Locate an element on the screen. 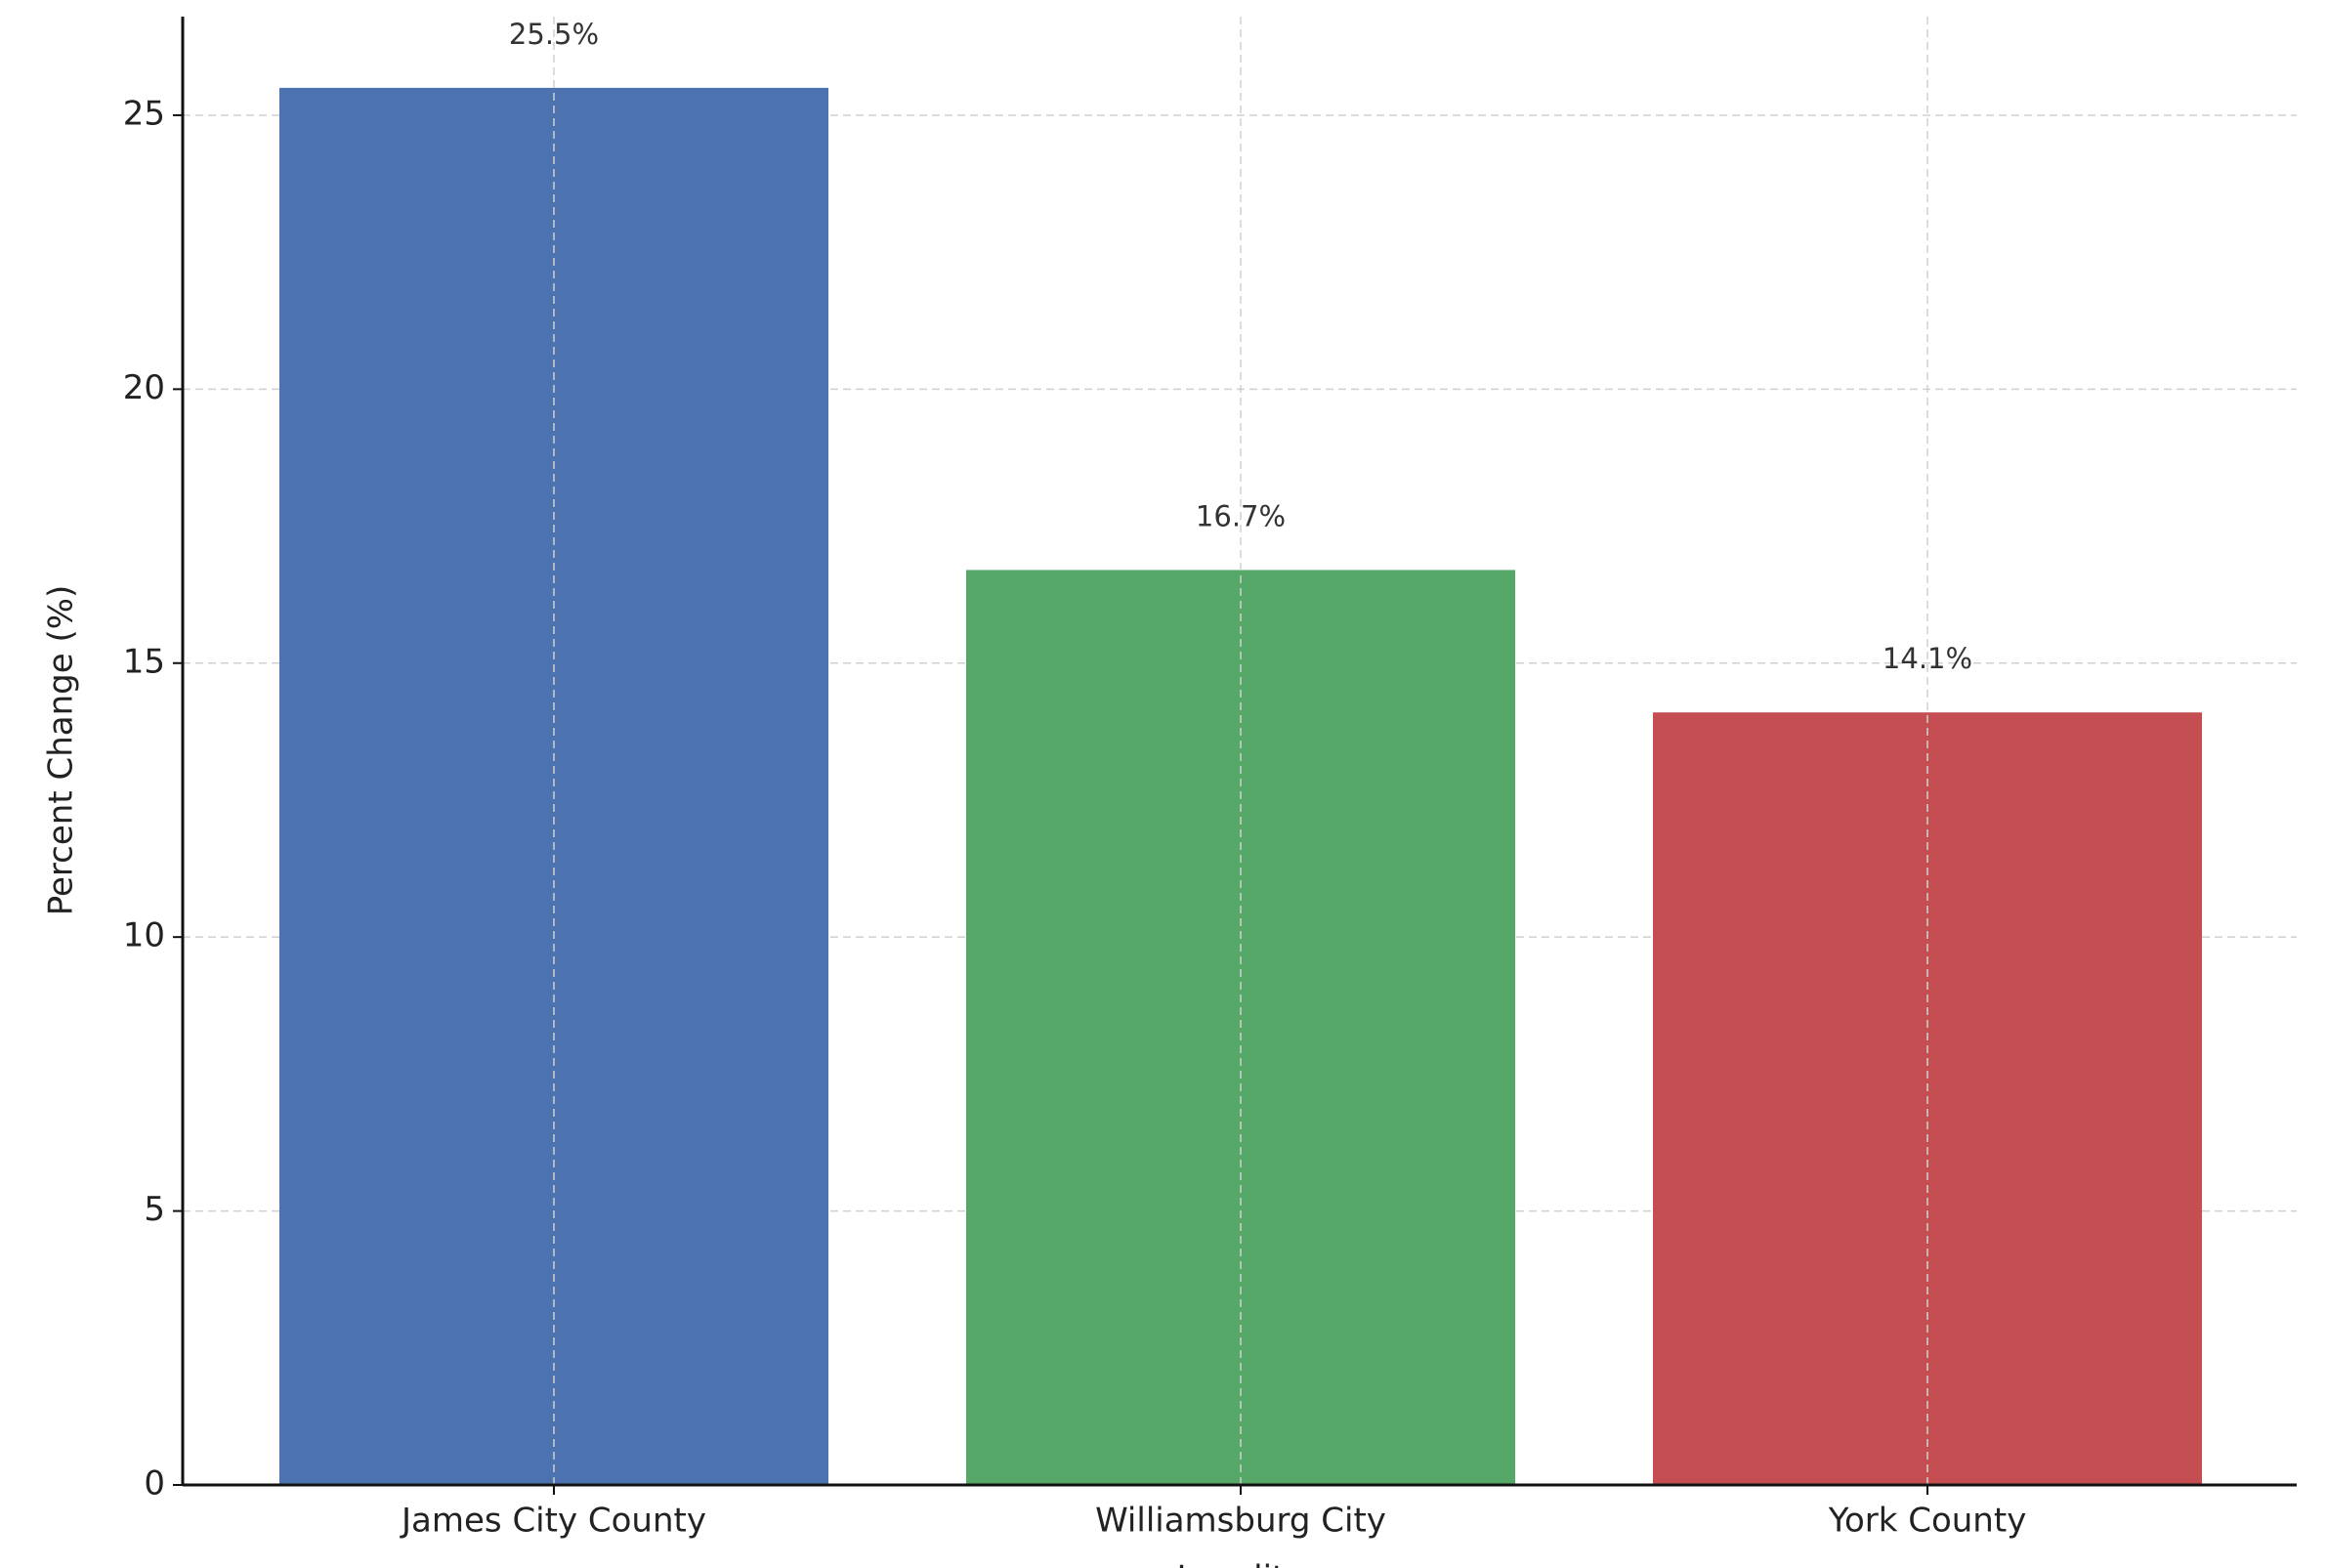  y-tick-label: 25 is located at coordinates (144, 113).